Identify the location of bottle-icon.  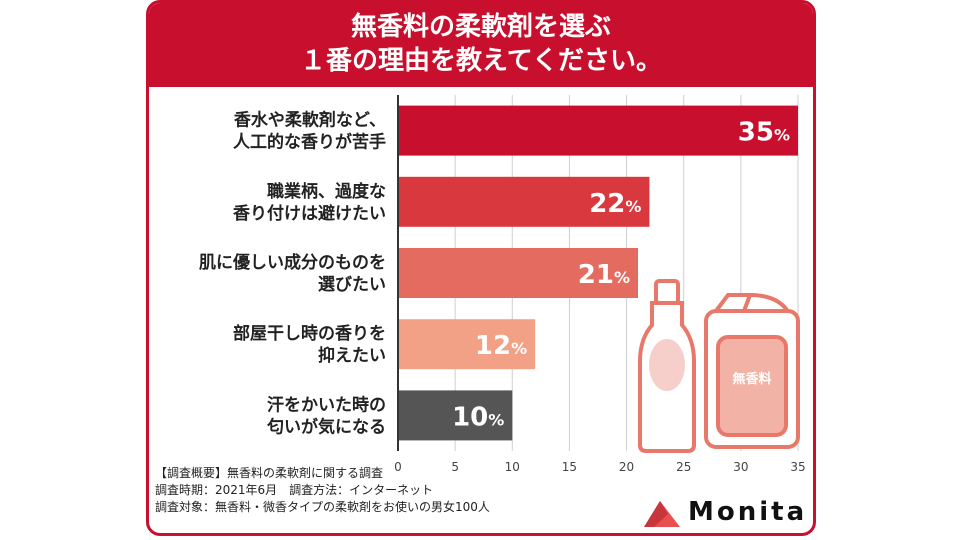
(667, 366).